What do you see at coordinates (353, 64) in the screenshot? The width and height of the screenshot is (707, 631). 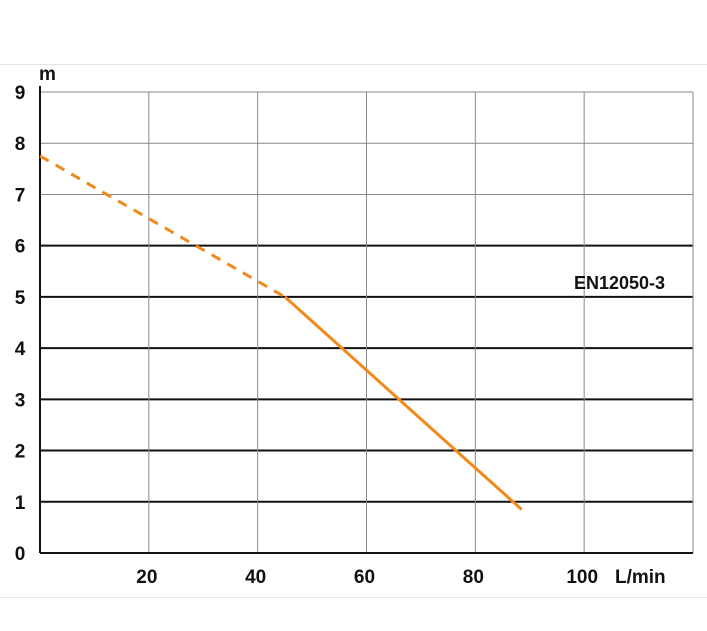 I see `top-separator` at bounding box center [353, 64].